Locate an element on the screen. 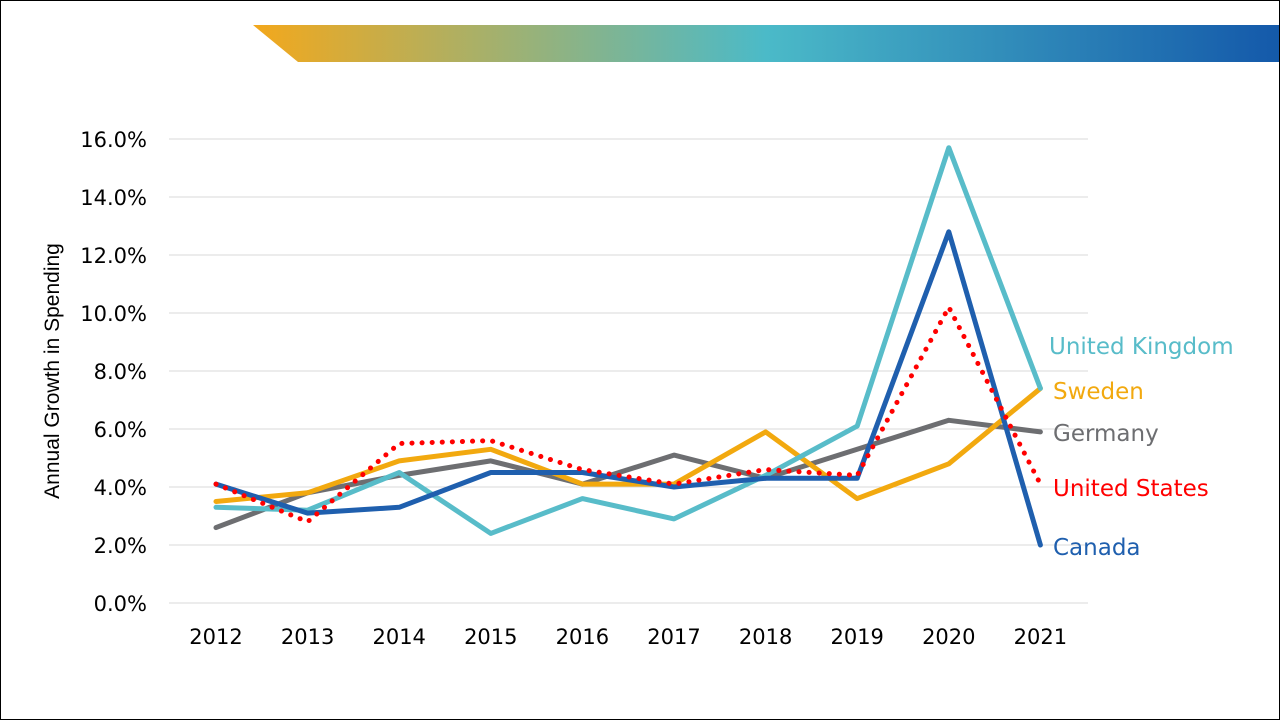 The height and width of the screenshot is (720, 1280). y-tick-label: 16.0% is located at coordinates (113, 140).